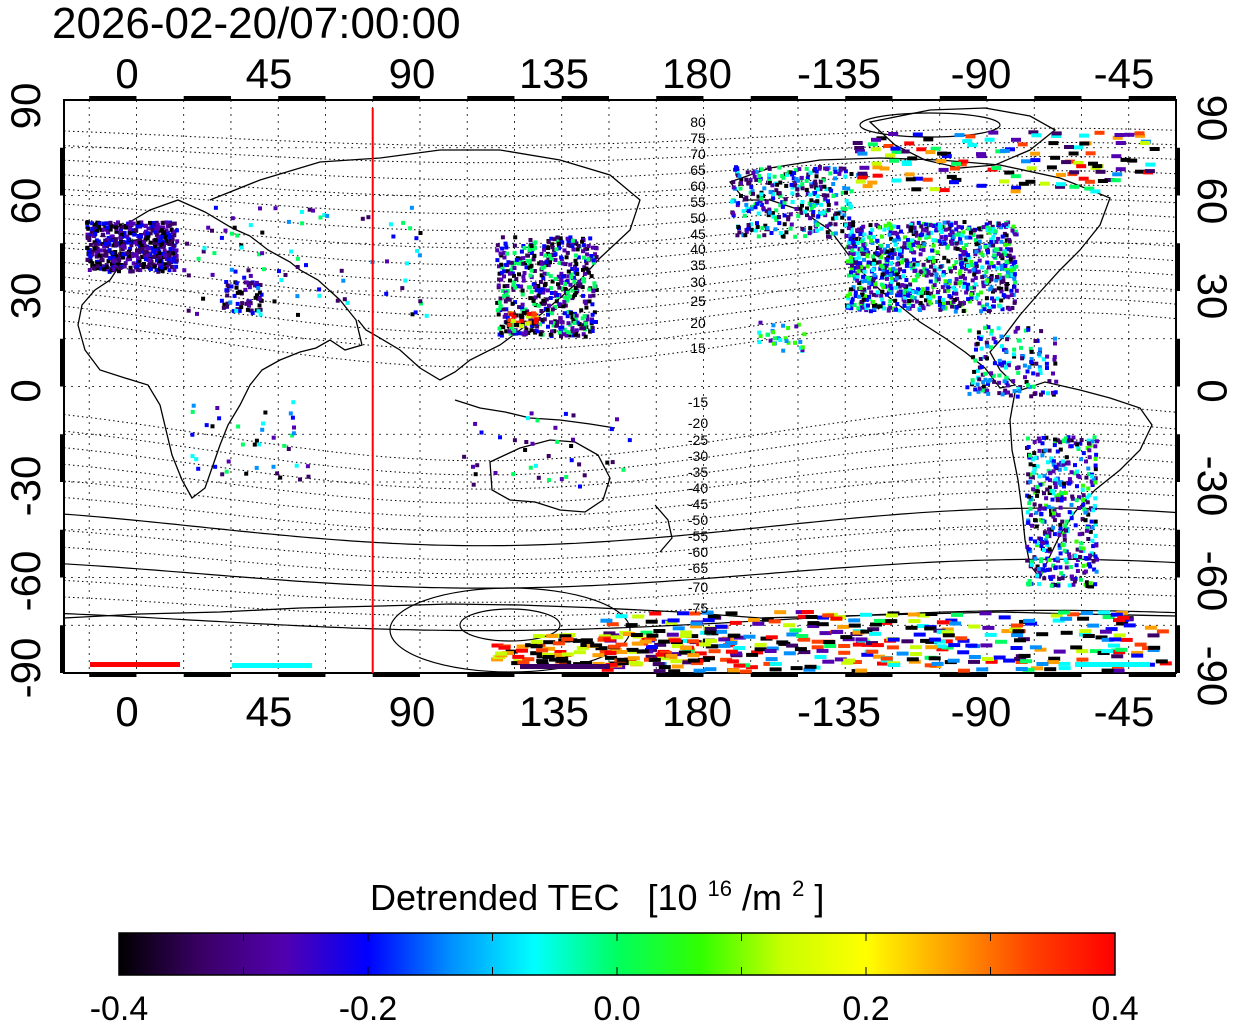 Image resolution: width=1240 pixels, height=1024 pixels. What do you see at coordinates (368, 1007) in the screenshot?
I see `colorbar-tick-label: -0.2` at bounding box center [368, 1007].